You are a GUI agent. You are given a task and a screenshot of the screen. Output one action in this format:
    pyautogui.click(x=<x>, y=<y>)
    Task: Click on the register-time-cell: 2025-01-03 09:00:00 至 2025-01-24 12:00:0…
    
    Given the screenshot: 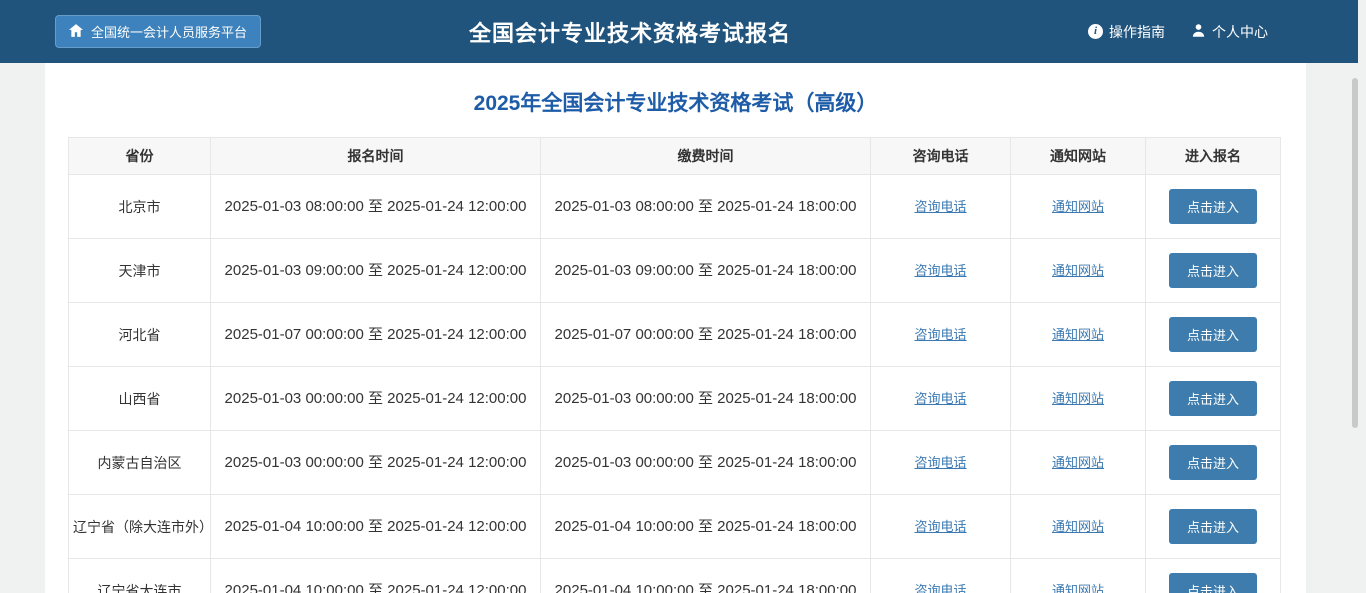 What is the action you would take?
    pyautogui.click(x=375, y=270)
    